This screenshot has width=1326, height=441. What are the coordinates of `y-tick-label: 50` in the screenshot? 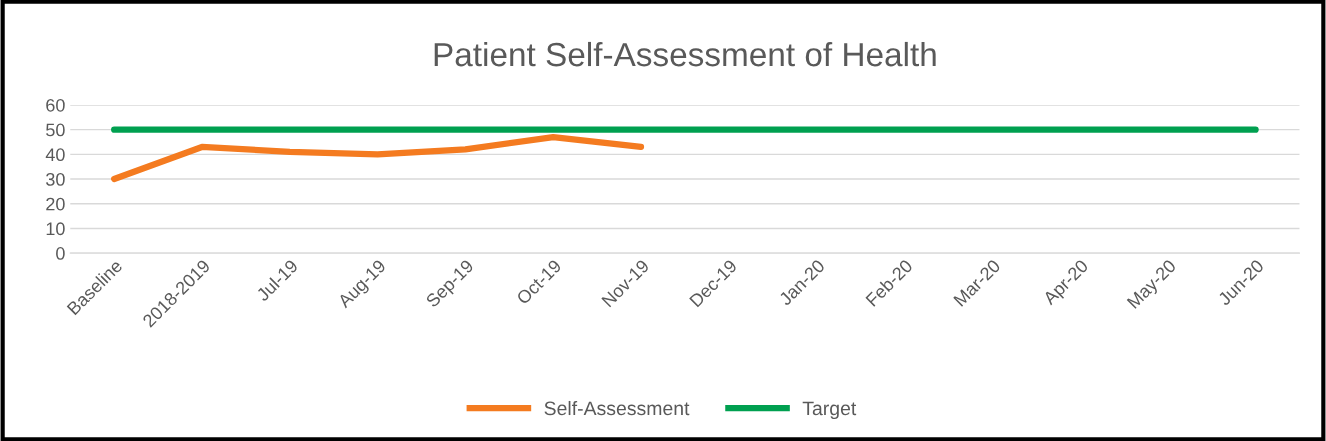 It's located at (55, 130).